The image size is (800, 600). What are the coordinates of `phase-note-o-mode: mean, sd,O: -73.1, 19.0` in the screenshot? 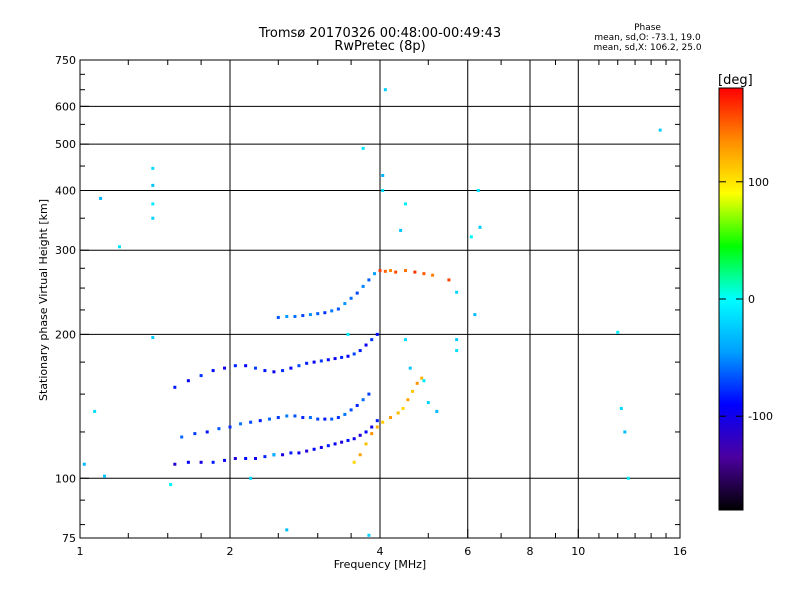 It's located at (647, 38).